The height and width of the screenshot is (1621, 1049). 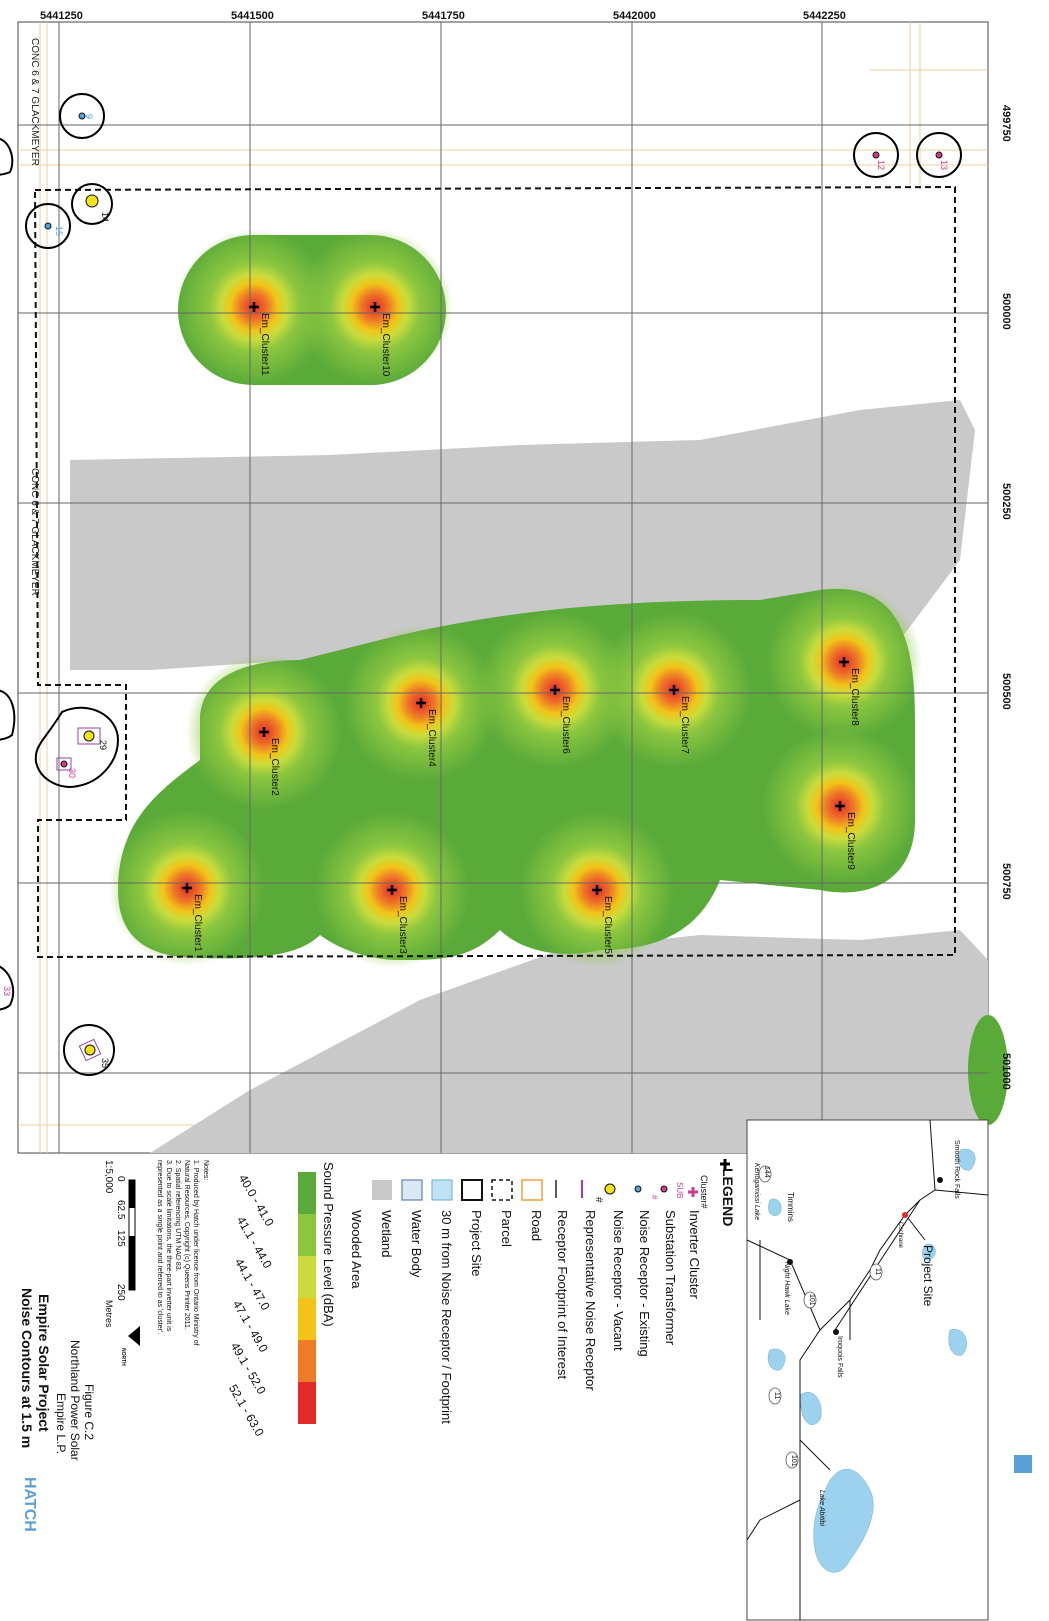 I want to click on edge-contour, so click(x=988, y=1070).